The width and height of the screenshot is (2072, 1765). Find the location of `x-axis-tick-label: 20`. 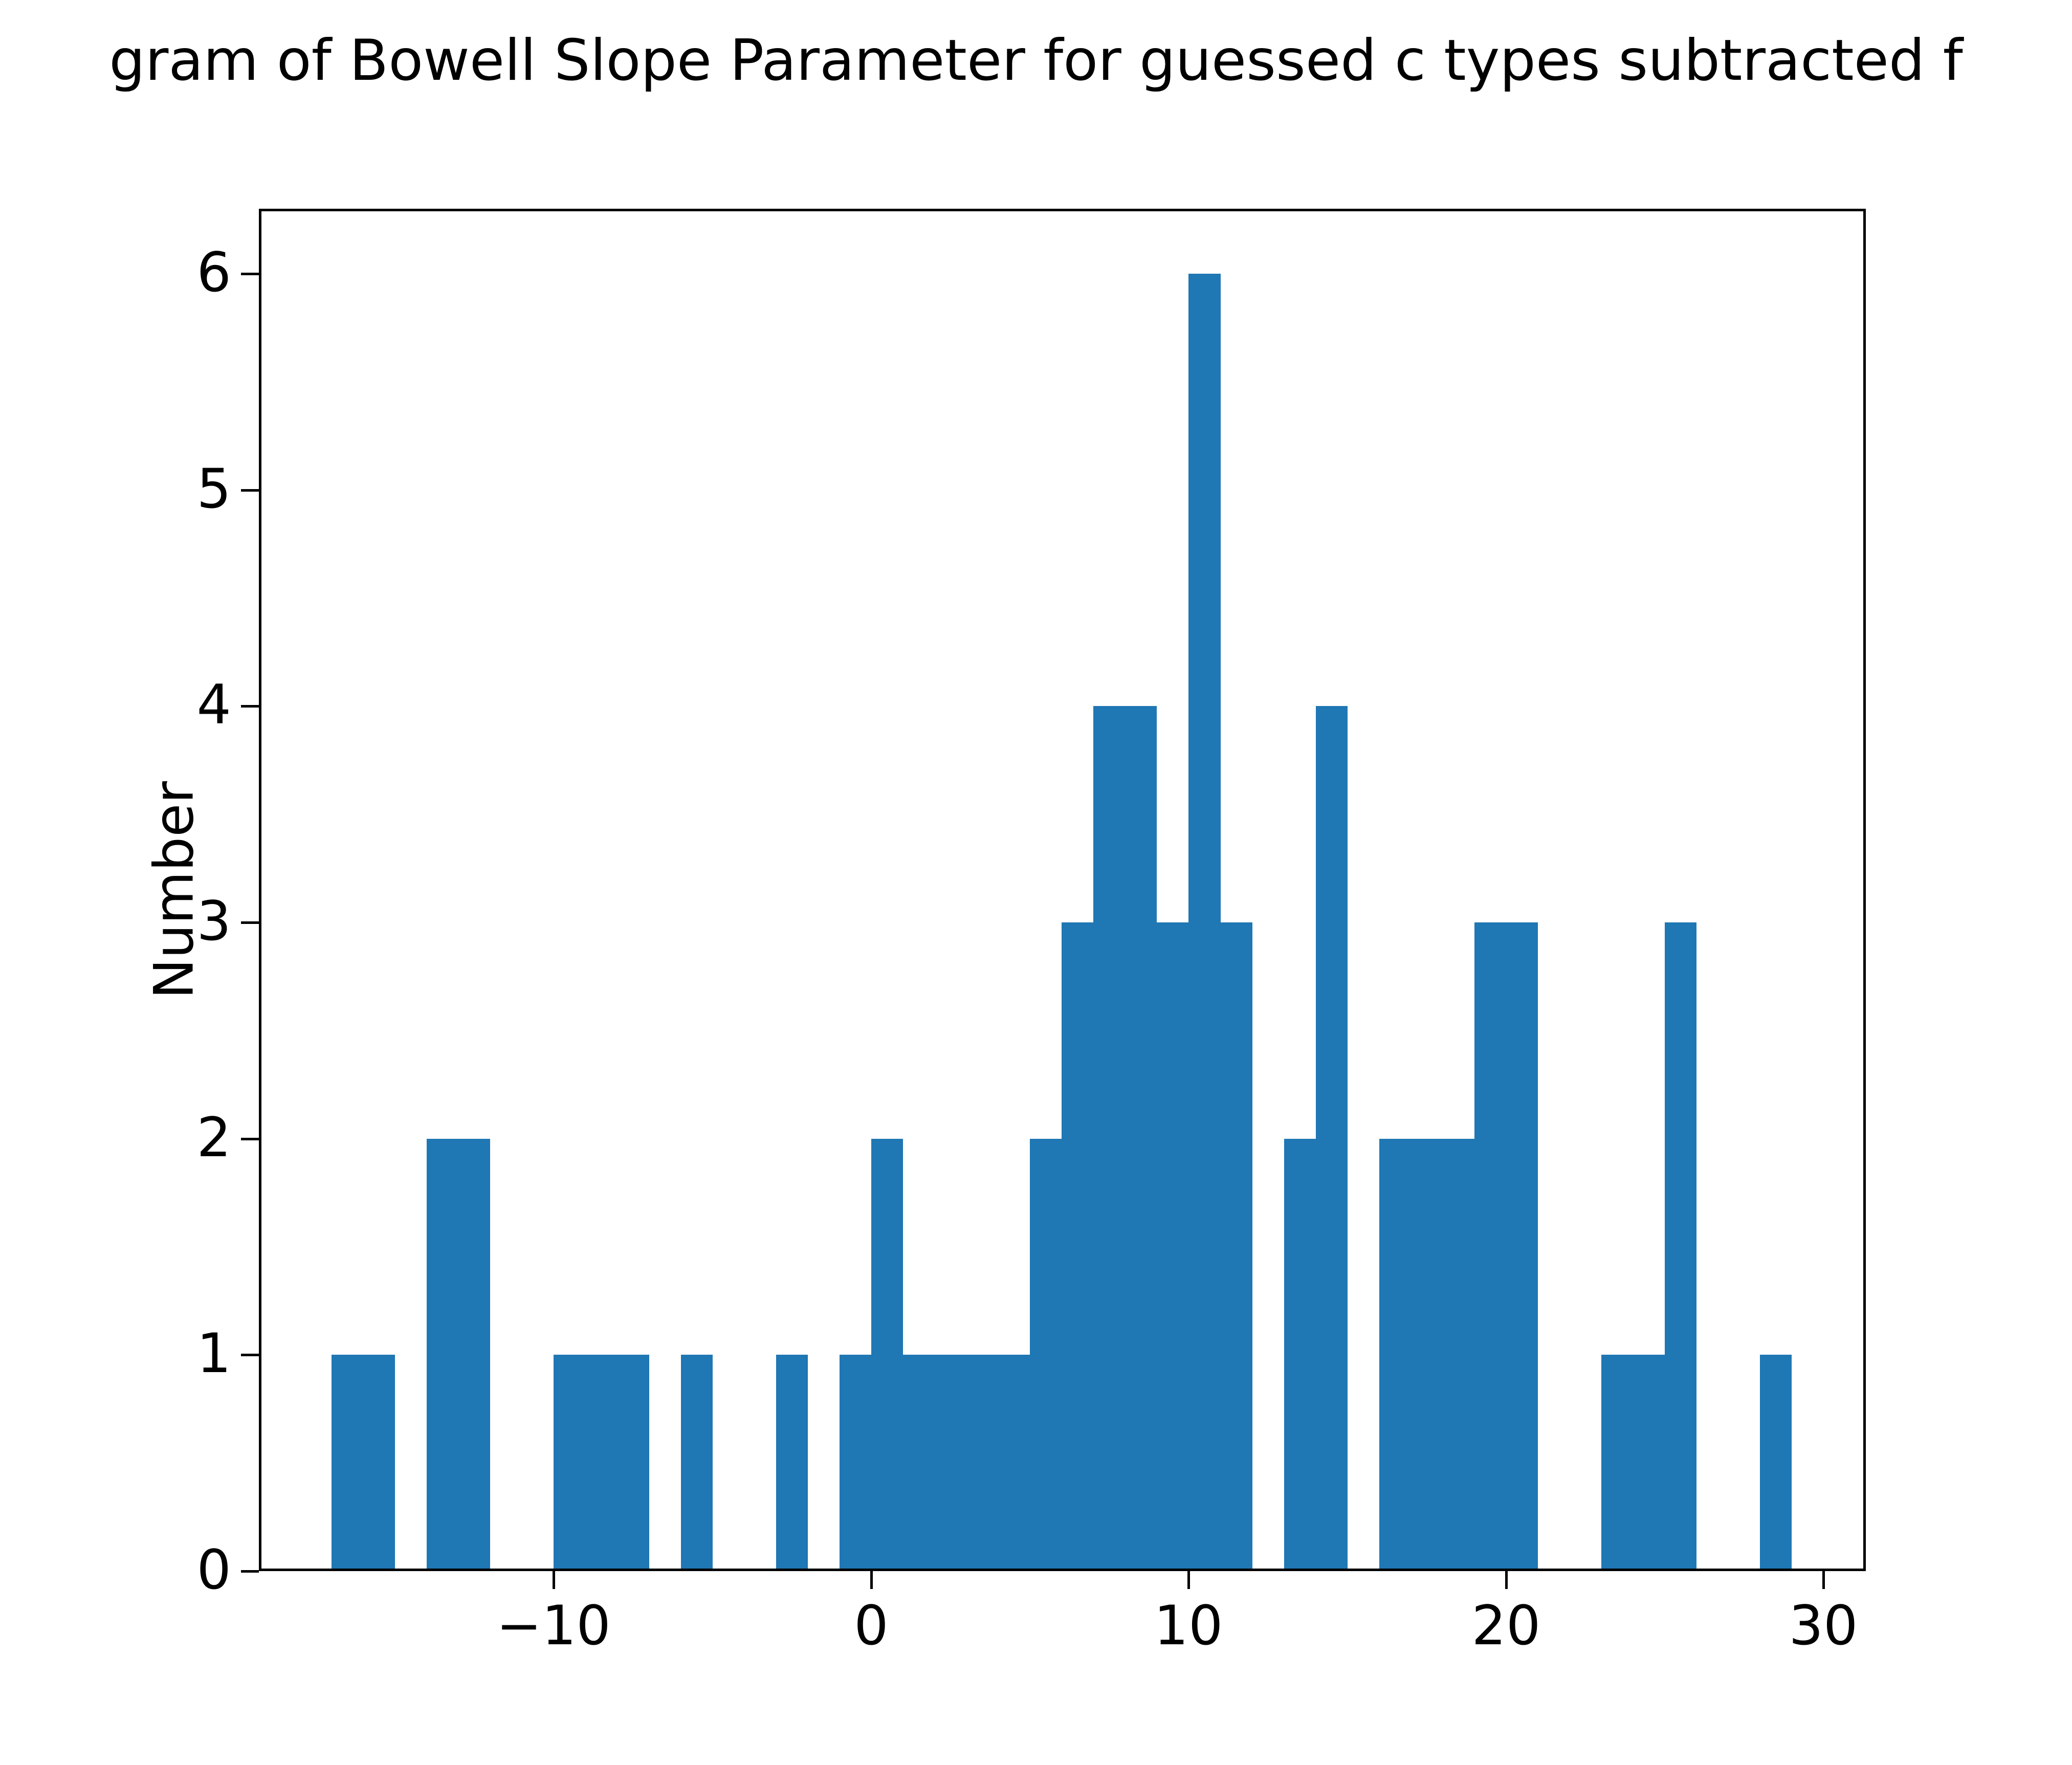

x-axis-tick-label: 20 is located at coordinates (1506, 1626).